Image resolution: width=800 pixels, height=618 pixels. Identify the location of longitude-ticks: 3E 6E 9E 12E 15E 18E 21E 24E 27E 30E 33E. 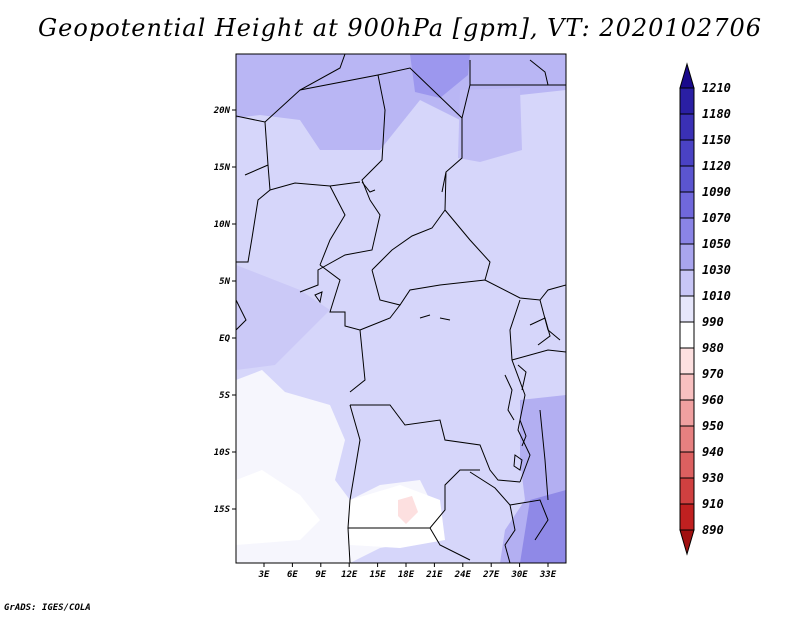
(407, 571).